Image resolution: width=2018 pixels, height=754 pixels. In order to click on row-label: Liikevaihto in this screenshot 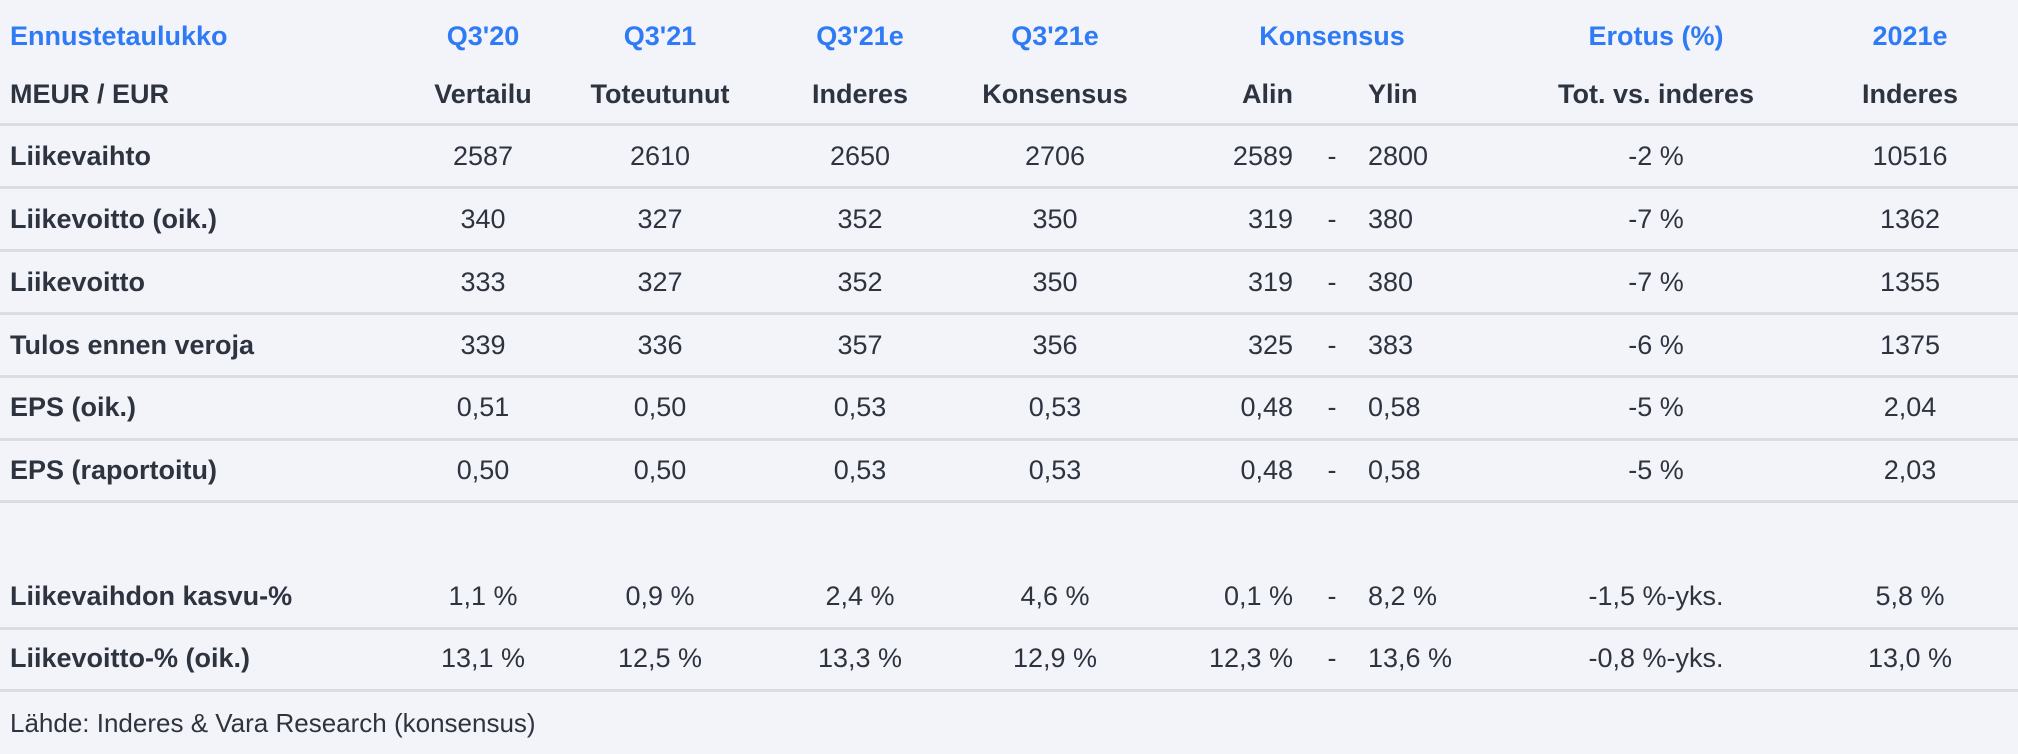, I will do `click(81, 156)`.